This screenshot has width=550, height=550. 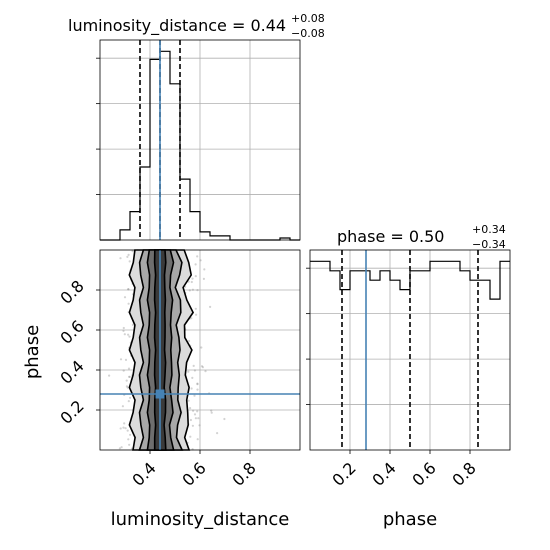 I want to click on title-phase-main: phase = 0.50, so click(x=390, y=236).